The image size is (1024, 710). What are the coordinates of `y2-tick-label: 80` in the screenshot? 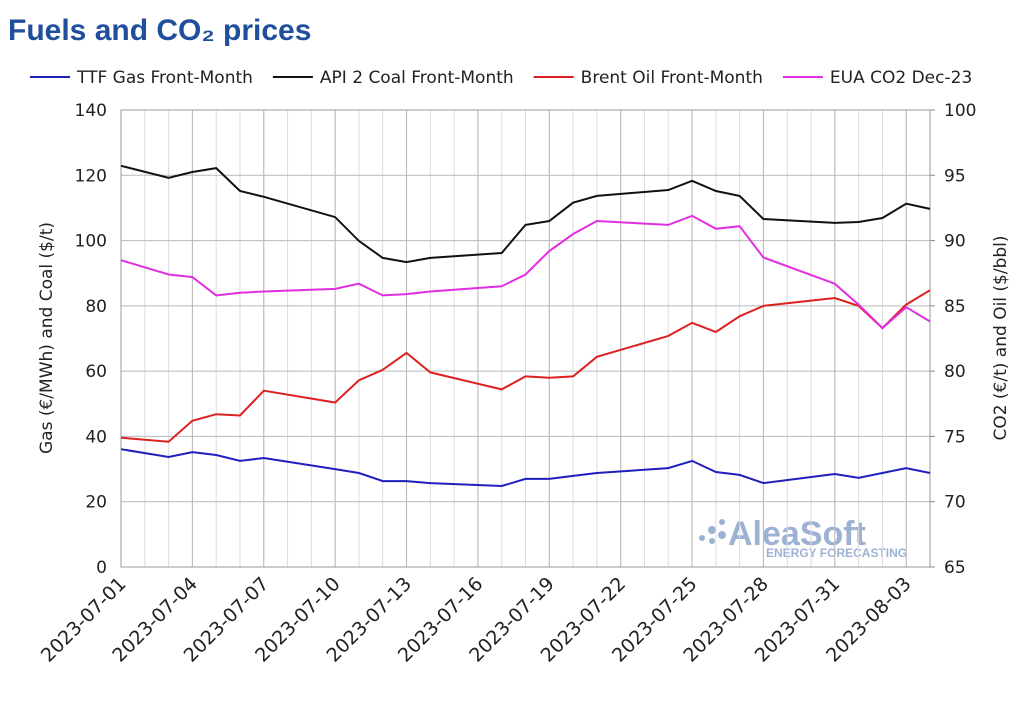 It's located at (955, 372).